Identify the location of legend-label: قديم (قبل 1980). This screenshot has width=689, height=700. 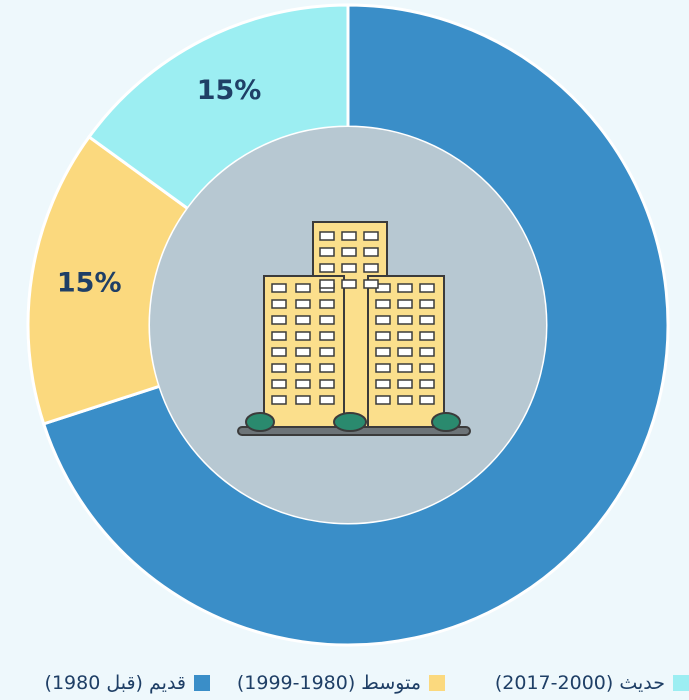
(115, 683).